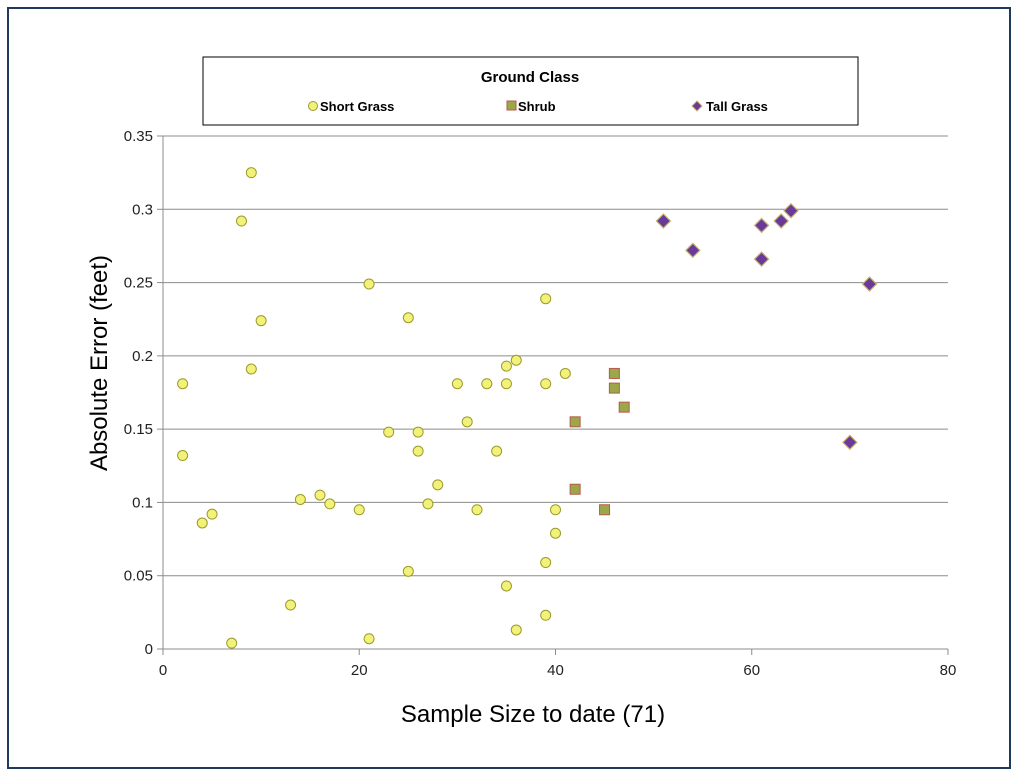  Describe the element at coordinates (537, 106) in the screenshot. I see `legend-label-shrub: Shrub` at that location.